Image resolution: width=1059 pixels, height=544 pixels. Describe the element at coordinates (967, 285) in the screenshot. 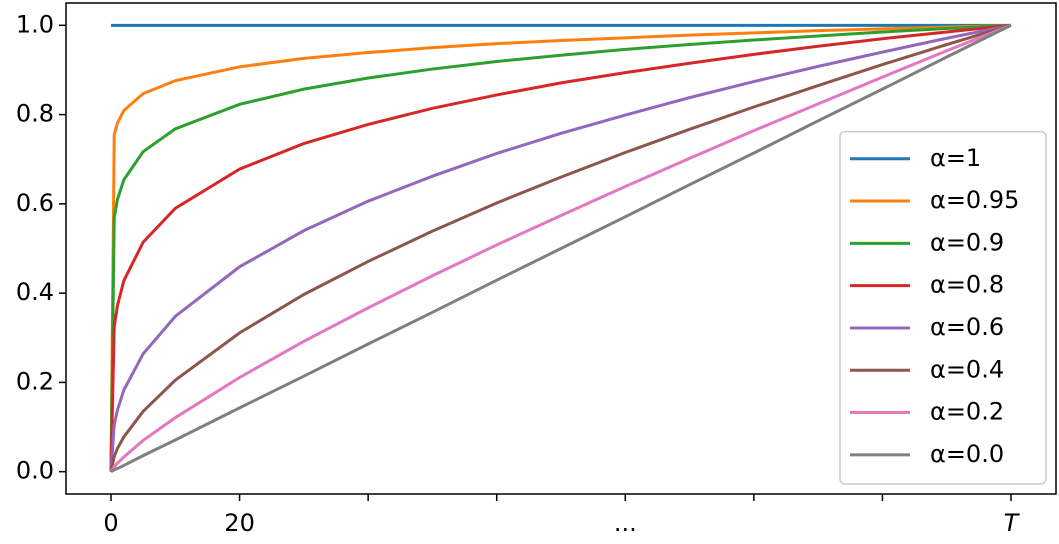

I see `legend-label: α=0.8` at that location.